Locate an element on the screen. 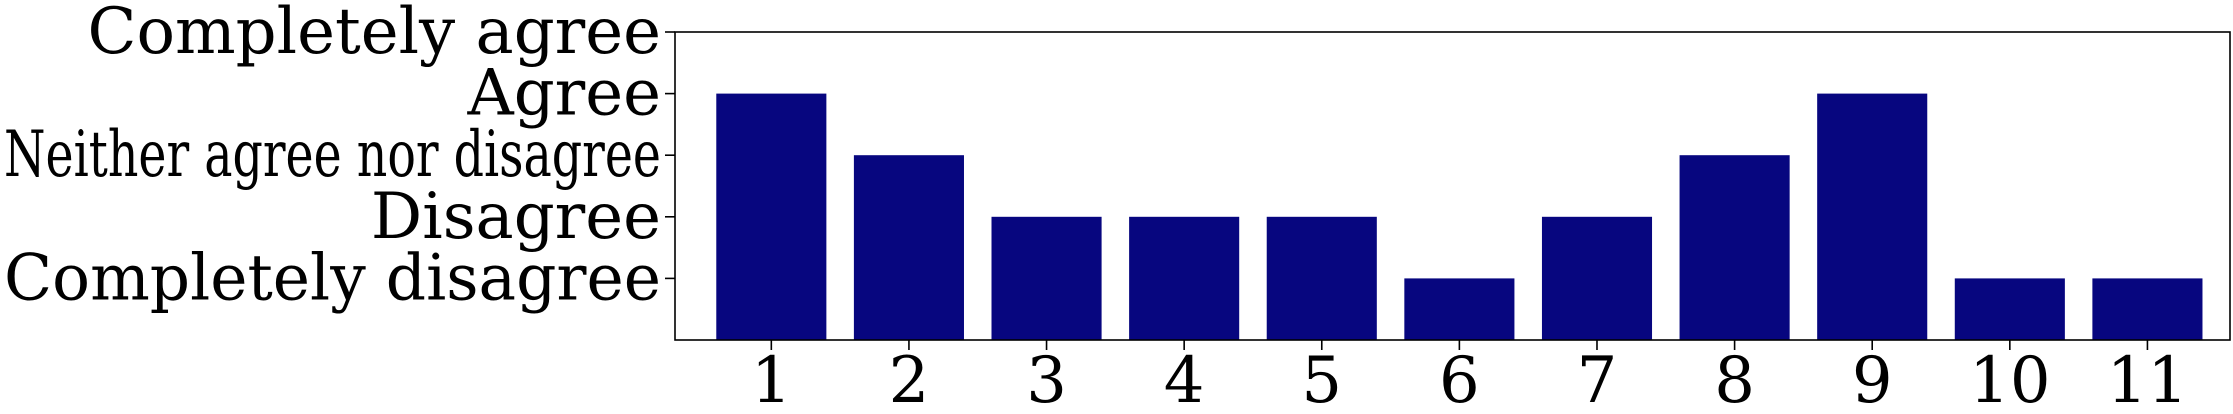 The height and width of the screenshot is (414, 2233). x-tick-label: 6 is located at coordinates (1459, 379).